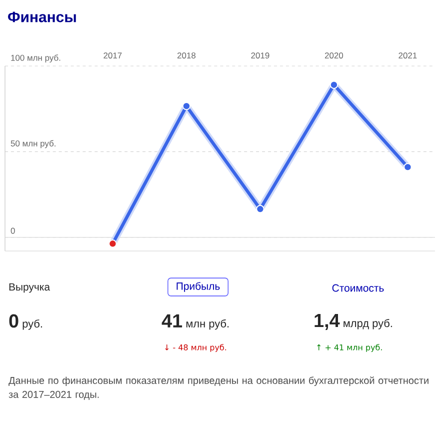  I want to click on text: Стоимость, so click(358, 288).